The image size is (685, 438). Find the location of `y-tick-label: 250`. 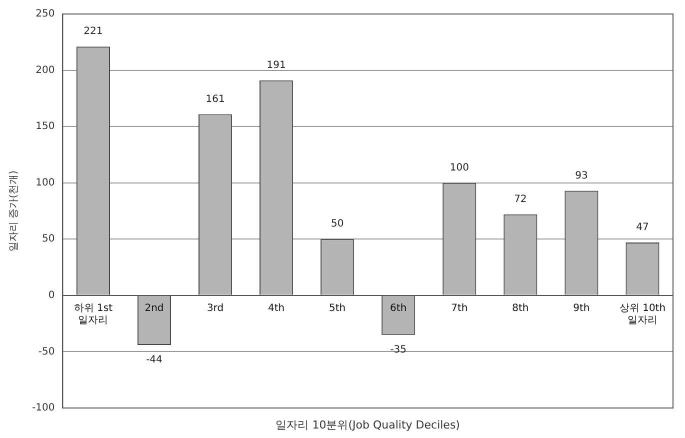

y-tick-label: 250 is located at coordinates (45, 14).